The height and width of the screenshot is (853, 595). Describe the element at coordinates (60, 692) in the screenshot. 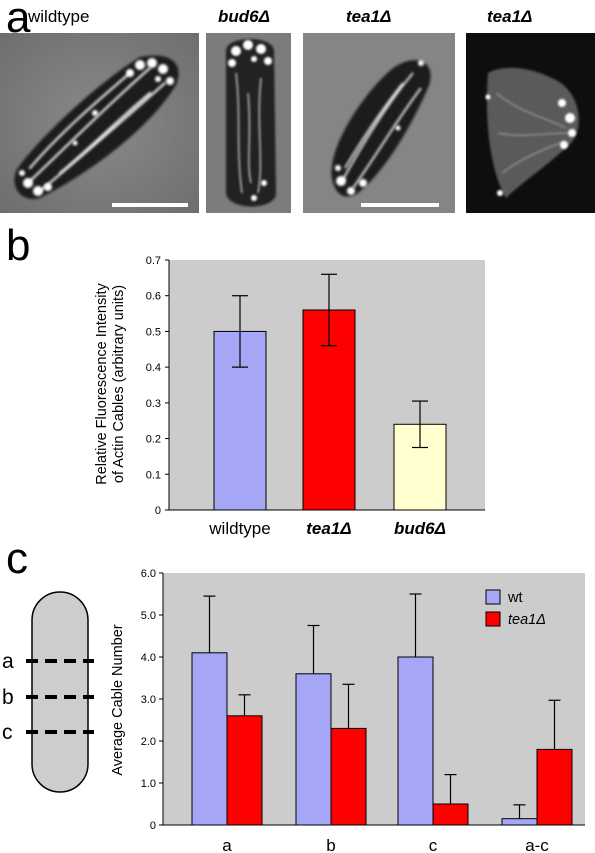

I see `cell-outline` at that location.